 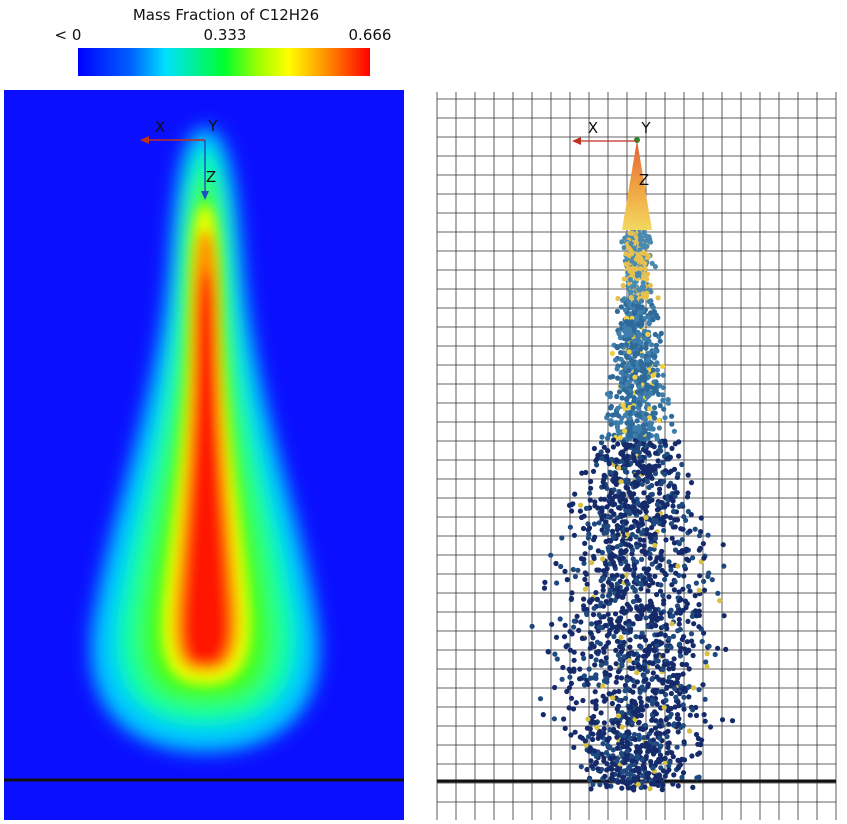 What do you see at coordinates (370, 35) in the screenshot?
I see `colorbar-label: 0.666` at bounding box center [370, 35].